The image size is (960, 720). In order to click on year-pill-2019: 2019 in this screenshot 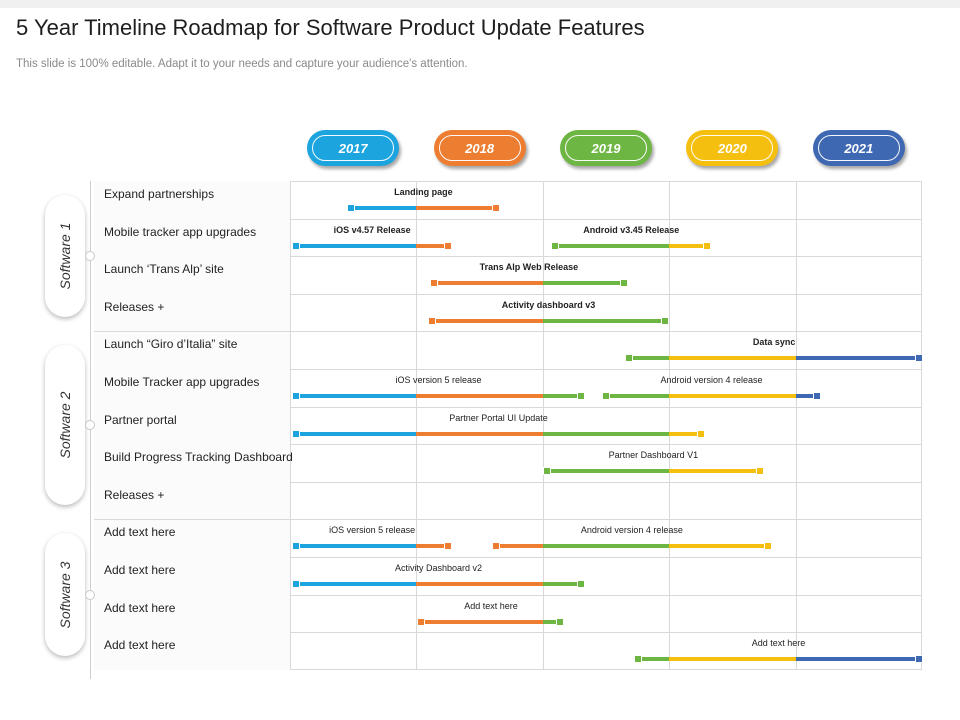, I will do `click(606, 148)`.